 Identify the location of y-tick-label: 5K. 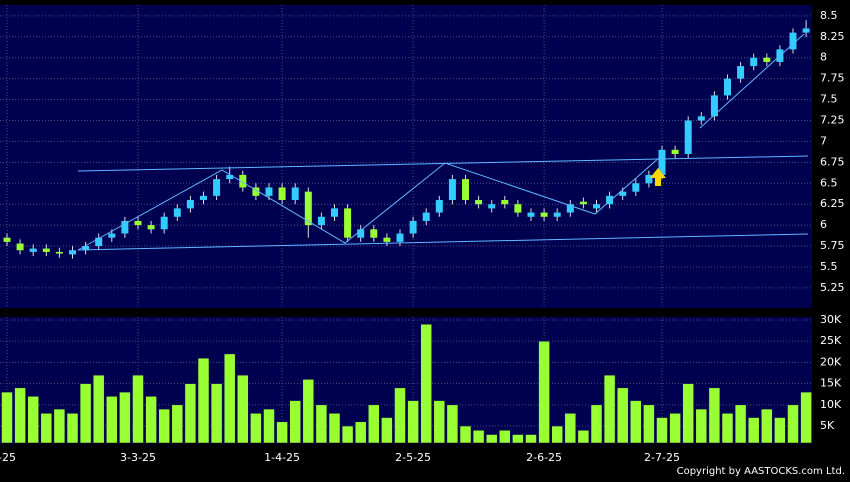
(827, 425).